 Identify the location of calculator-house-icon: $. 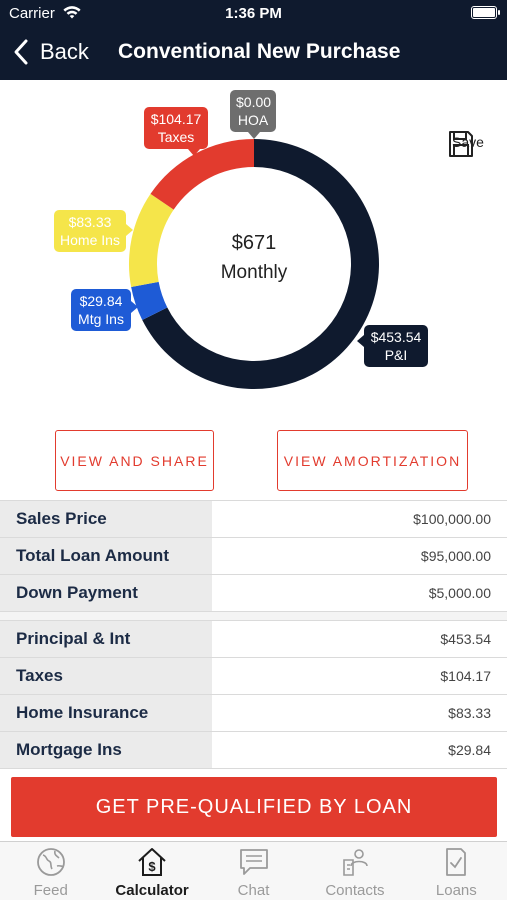
(152, 862).